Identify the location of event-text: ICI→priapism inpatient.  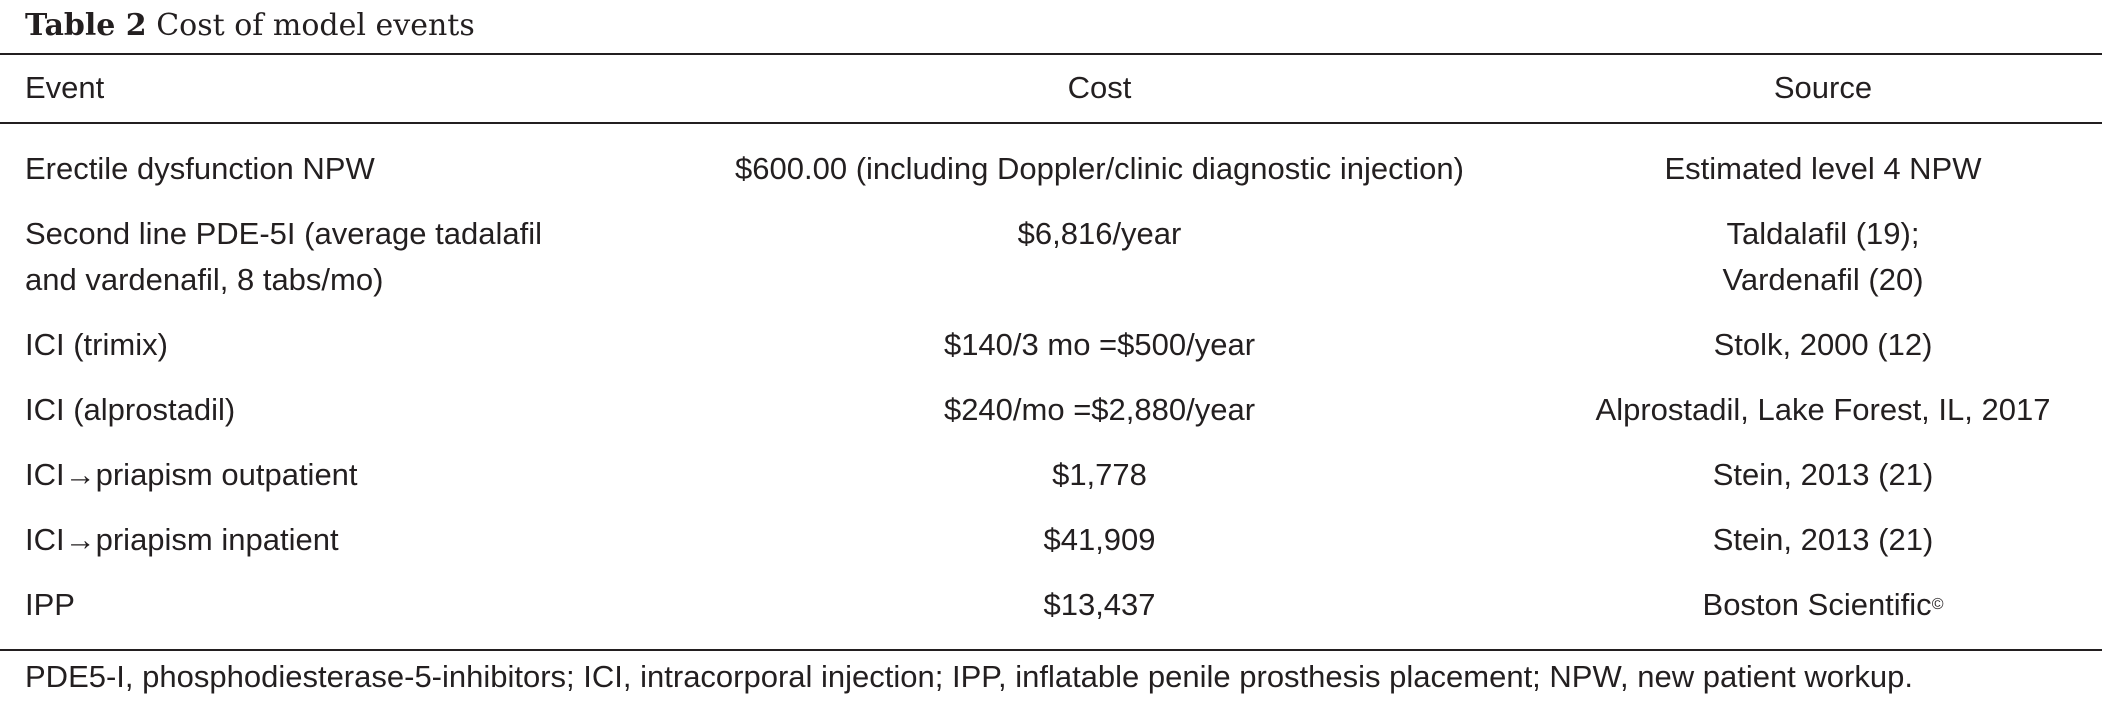
(182, 539).